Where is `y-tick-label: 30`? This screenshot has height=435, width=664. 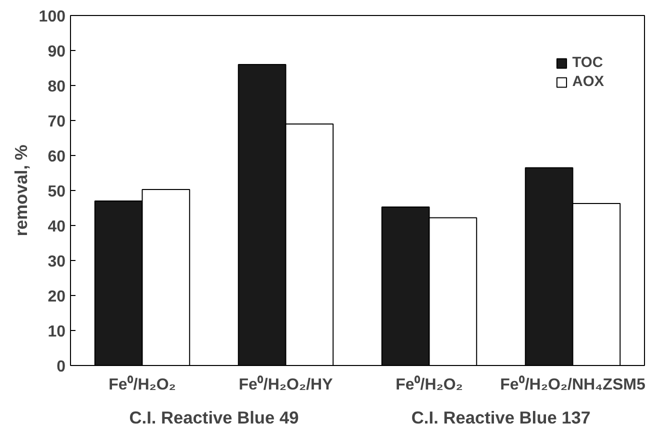 y-tick-label: 30 is located at coordinates (57, 262).